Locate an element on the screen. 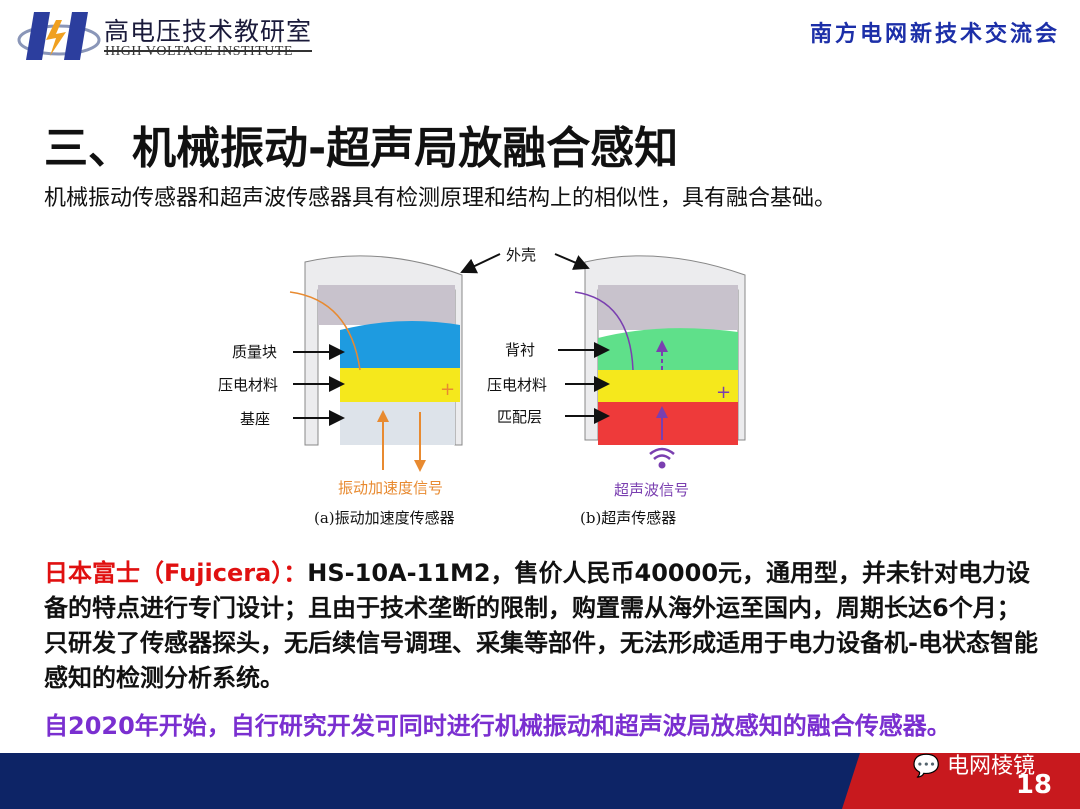 The height and width of the screenshot is (809, 1080). footer-accent is located at coordinates (961, 781).